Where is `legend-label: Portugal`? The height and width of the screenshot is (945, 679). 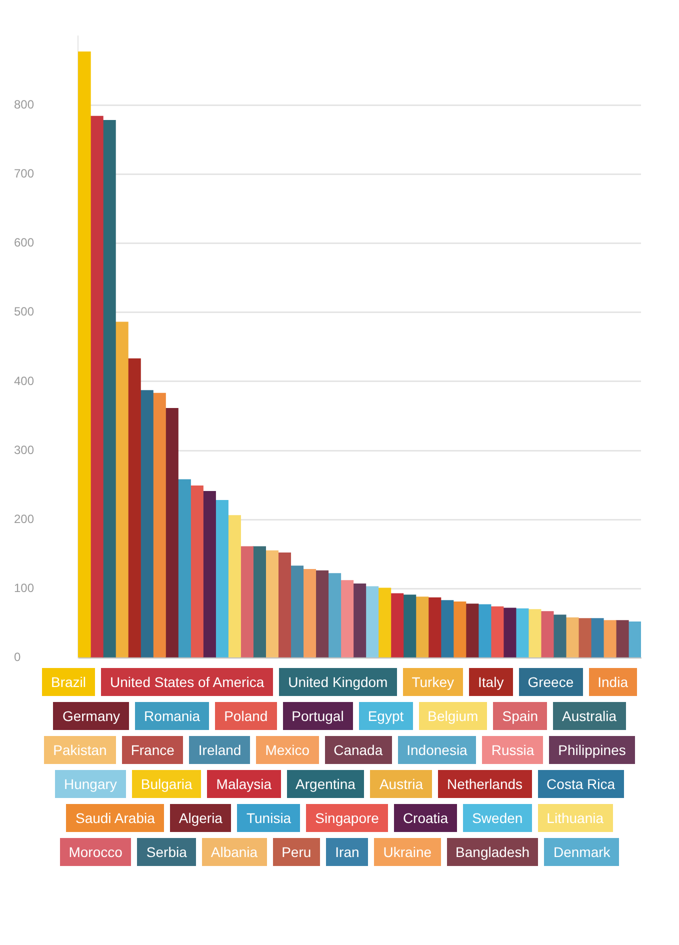 legend-label: Portugal is located at coordinates (322, 716).